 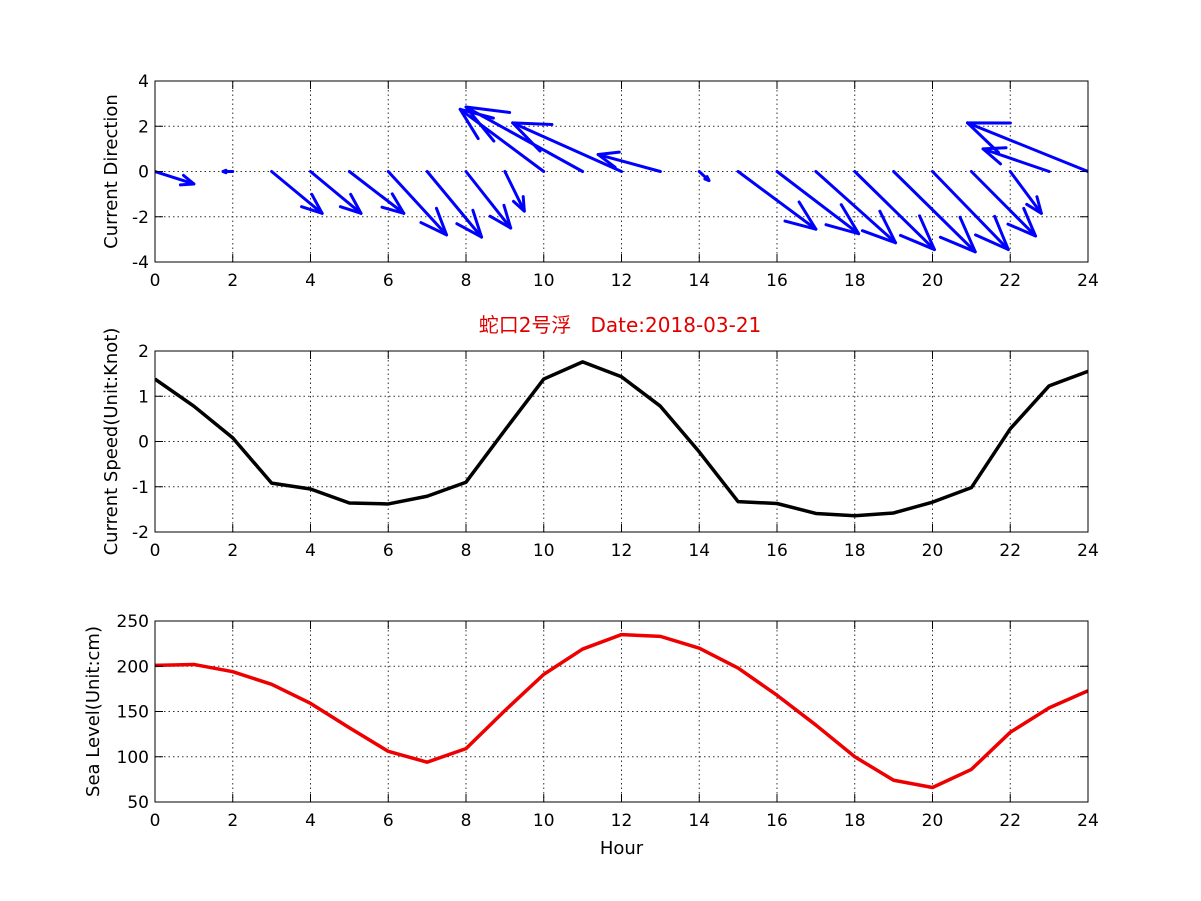 I want to click on series-line, so click(x=621, y=711).